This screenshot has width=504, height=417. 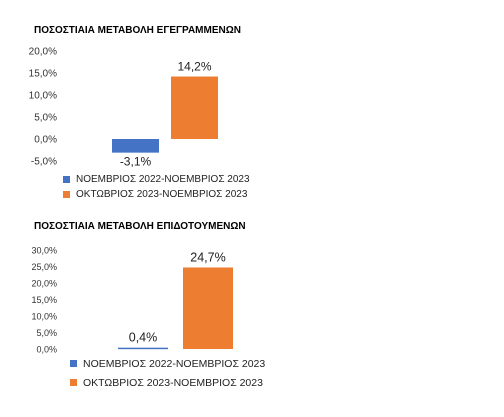 What do you see at coordinates (136, 162) in the screenshot?
I see `data-label: -3,1%` at bounding box center [136, 162].